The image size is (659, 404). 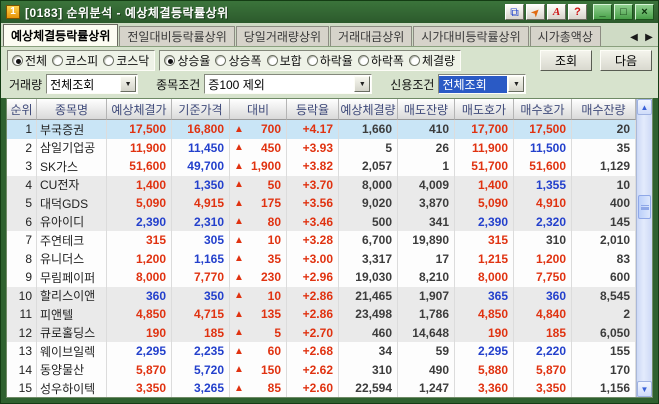 I want to click on copy-window-icon: ⧉, so click(x=514, y=12).